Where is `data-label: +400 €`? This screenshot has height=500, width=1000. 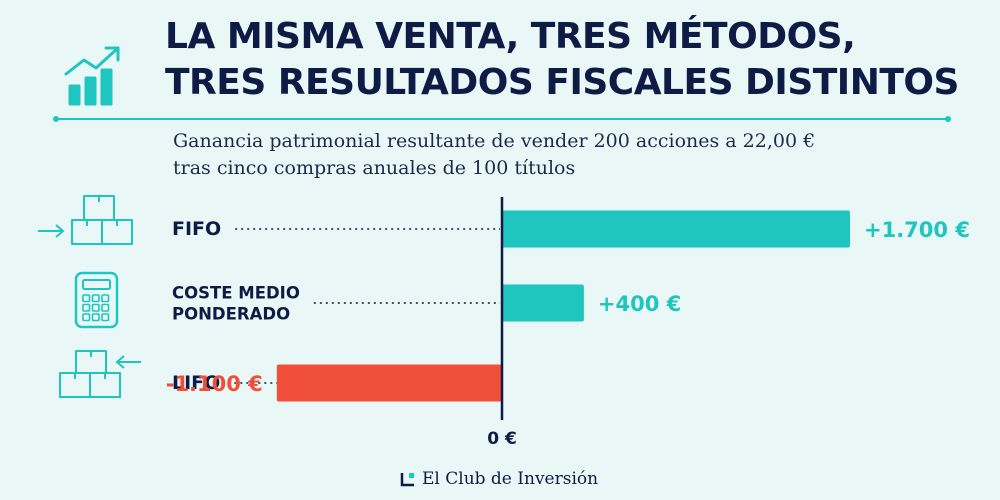
data-label: +400 € is located at coordinates (639, 304).